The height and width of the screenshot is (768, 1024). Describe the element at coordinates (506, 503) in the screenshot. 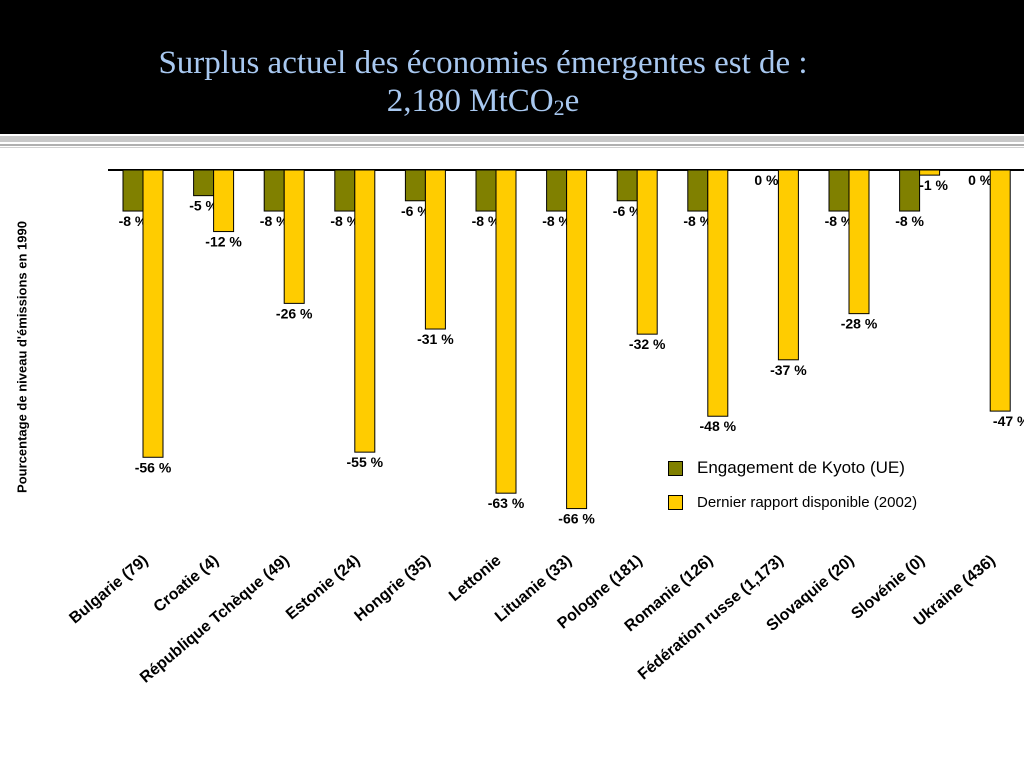

I see `data-label-report: -63 %` at that location.